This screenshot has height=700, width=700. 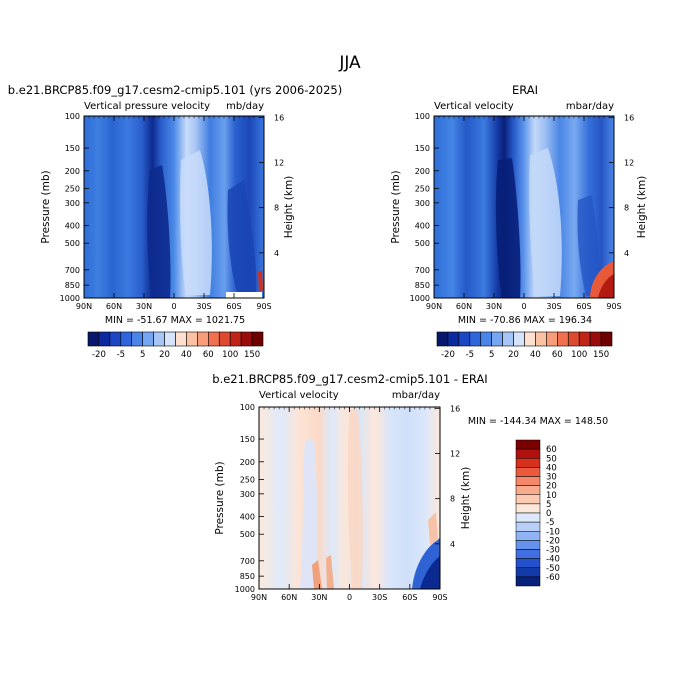 I want to click on panel-diff-anomaly-a, so click(x=309, y=514).